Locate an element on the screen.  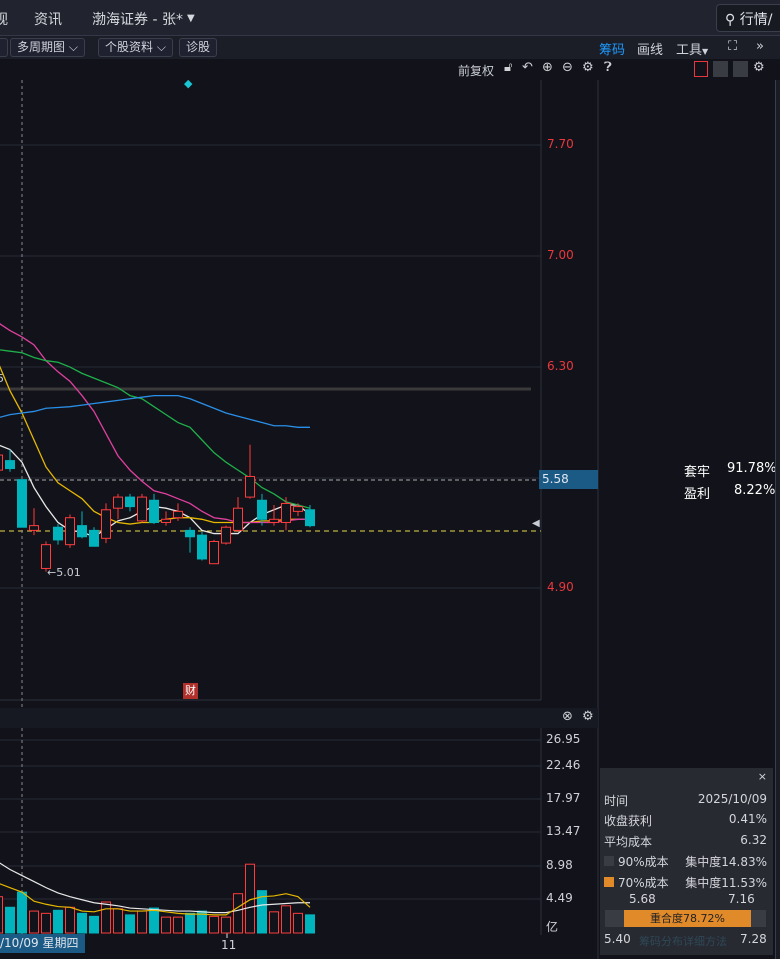
close-icon: × is located at coordinates (762, 776).